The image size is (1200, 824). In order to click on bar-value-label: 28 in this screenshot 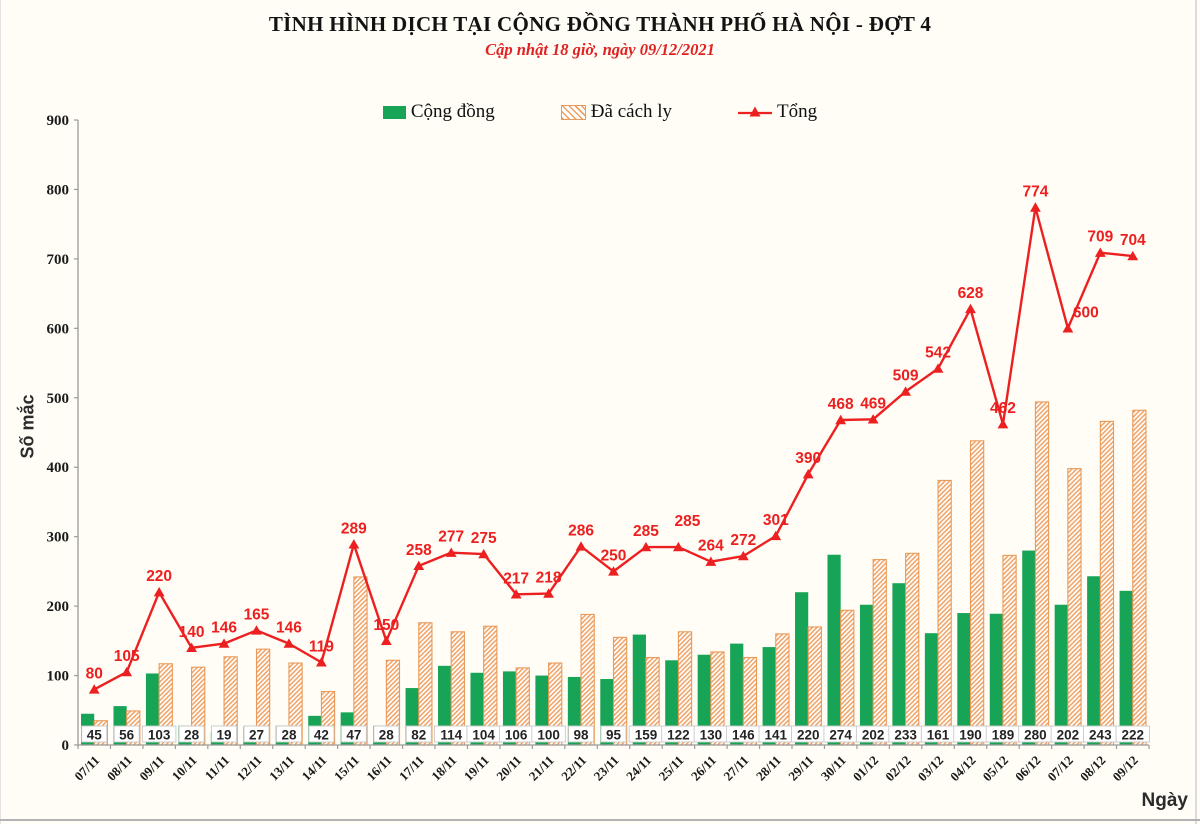, I will do `click(289, 735)`.